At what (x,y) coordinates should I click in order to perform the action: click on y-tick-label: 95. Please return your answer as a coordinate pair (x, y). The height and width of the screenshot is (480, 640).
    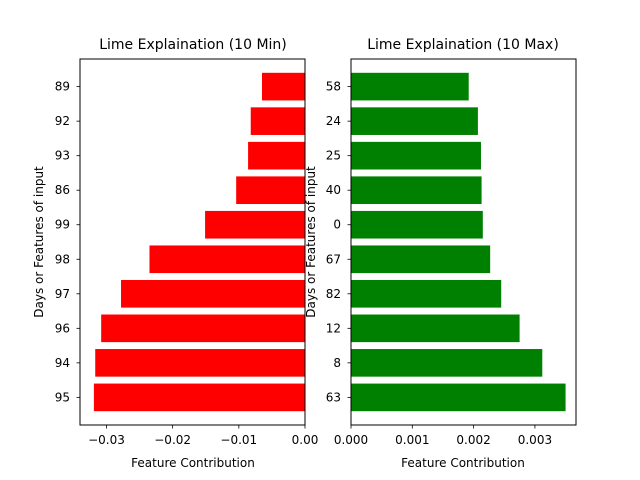
    Looking at the image, I should click on (62, 397).